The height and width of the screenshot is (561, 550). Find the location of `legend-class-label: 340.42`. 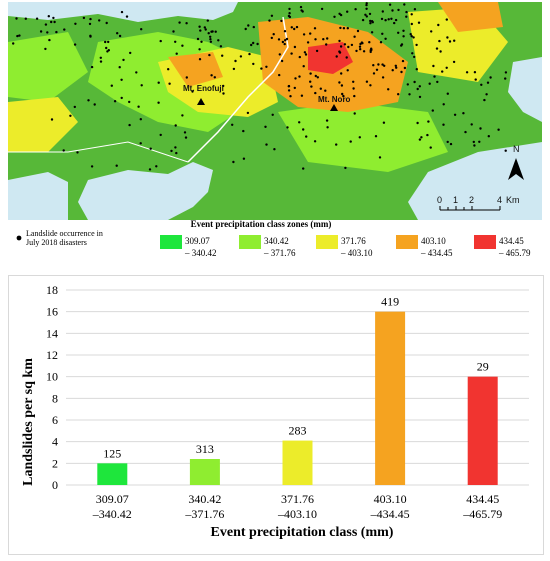

legend-class-label: 340.42 is located at coordinates (276, 241).